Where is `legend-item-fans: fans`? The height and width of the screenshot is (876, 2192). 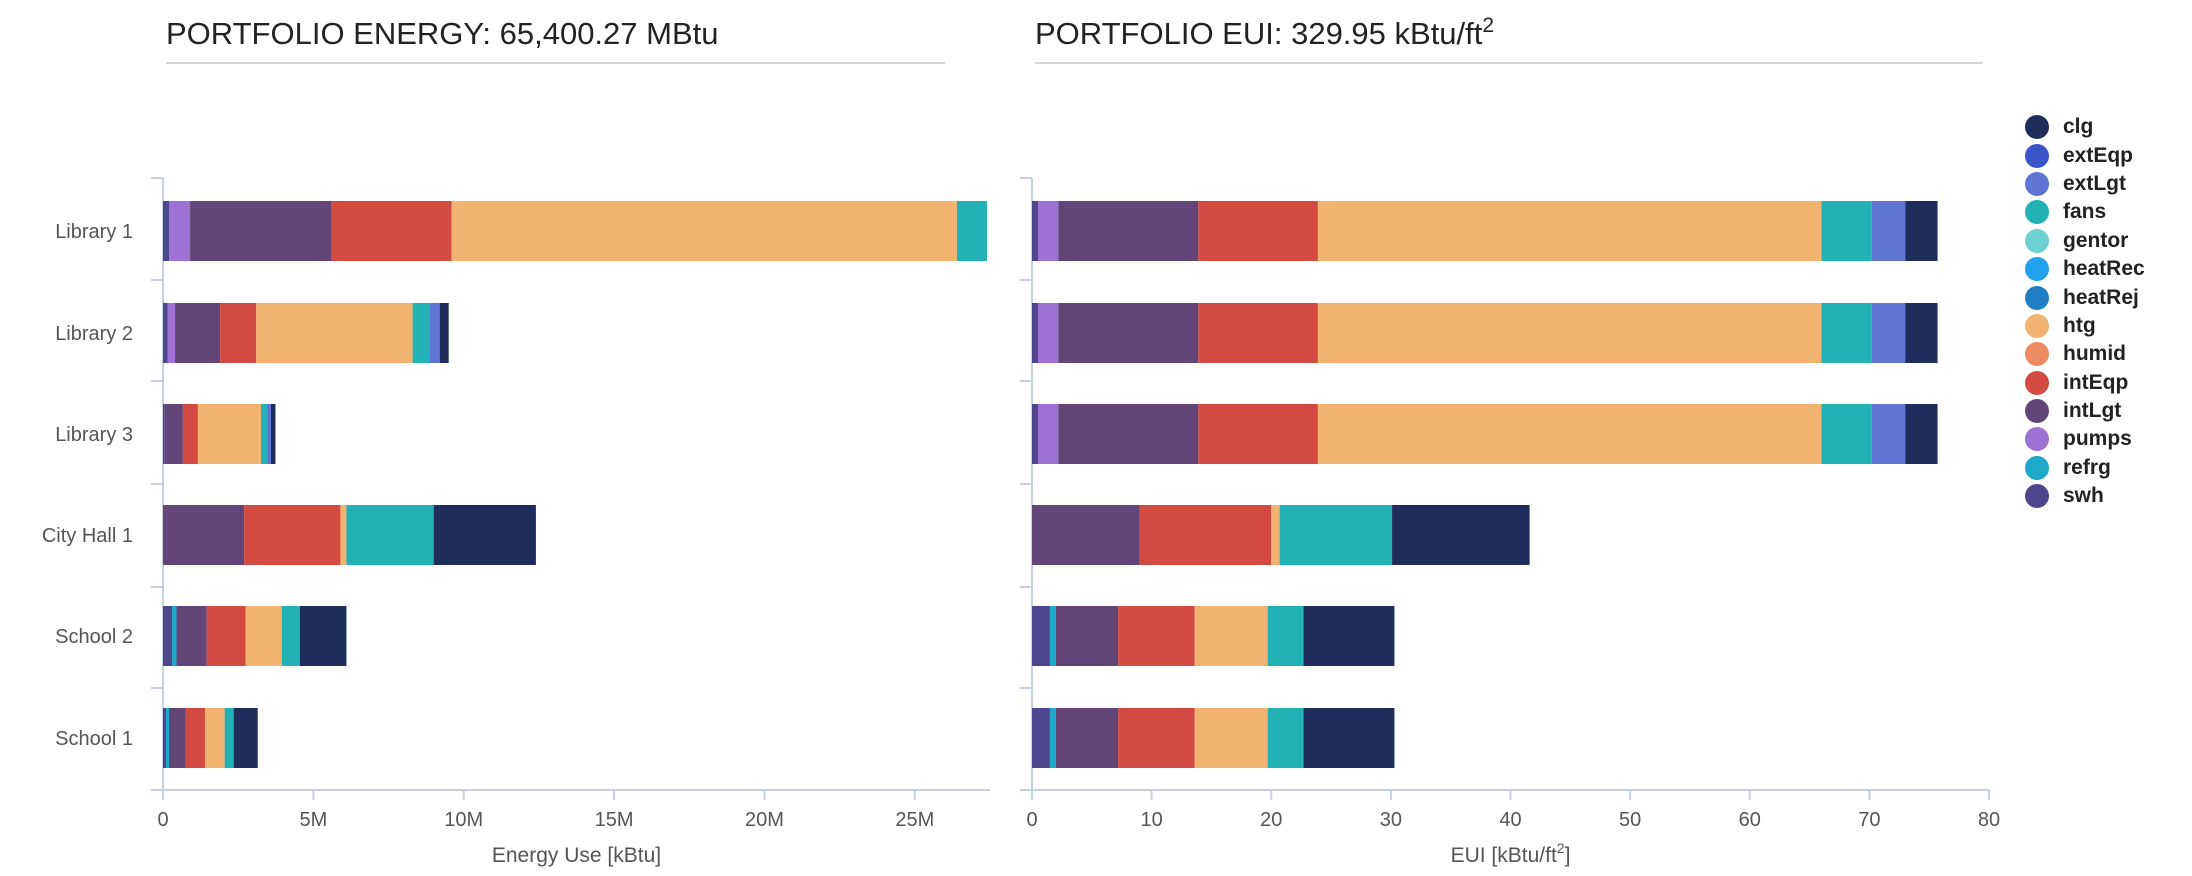
legend-item-fans: fans is located at coordinates (2085, 212).